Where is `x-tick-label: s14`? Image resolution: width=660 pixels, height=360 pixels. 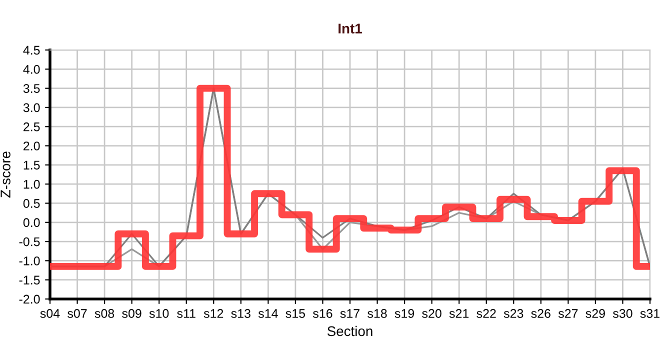
x-tick-label: s14 is located at coordinates (268, 313).